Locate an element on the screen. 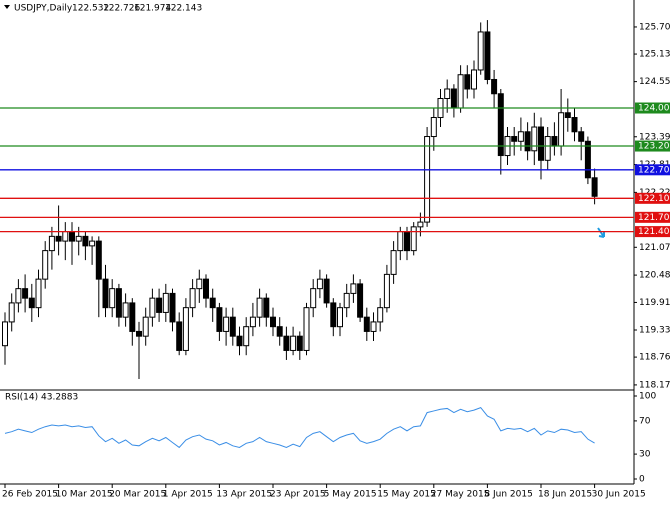  level-label: 121.700 is located at coordinates (654, 218).